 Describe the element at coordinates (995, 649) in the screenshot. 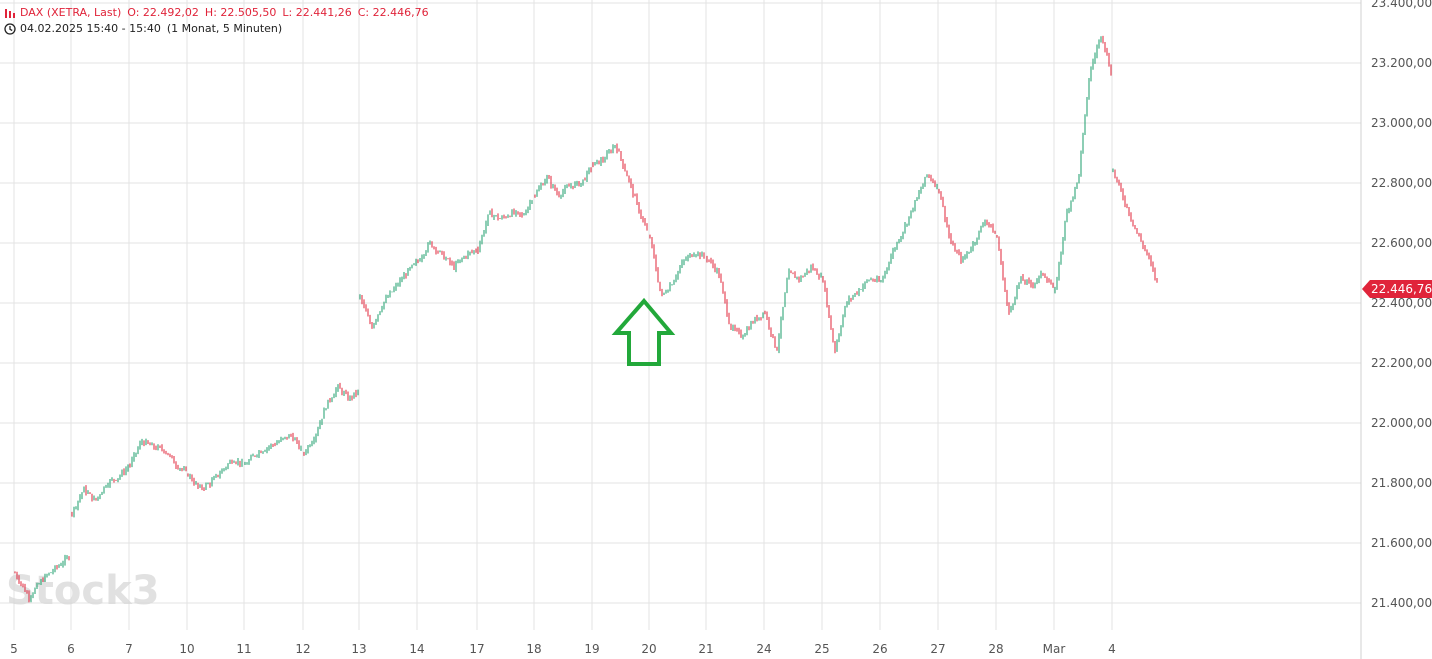

I see `x-tick-label: 28` at that location.